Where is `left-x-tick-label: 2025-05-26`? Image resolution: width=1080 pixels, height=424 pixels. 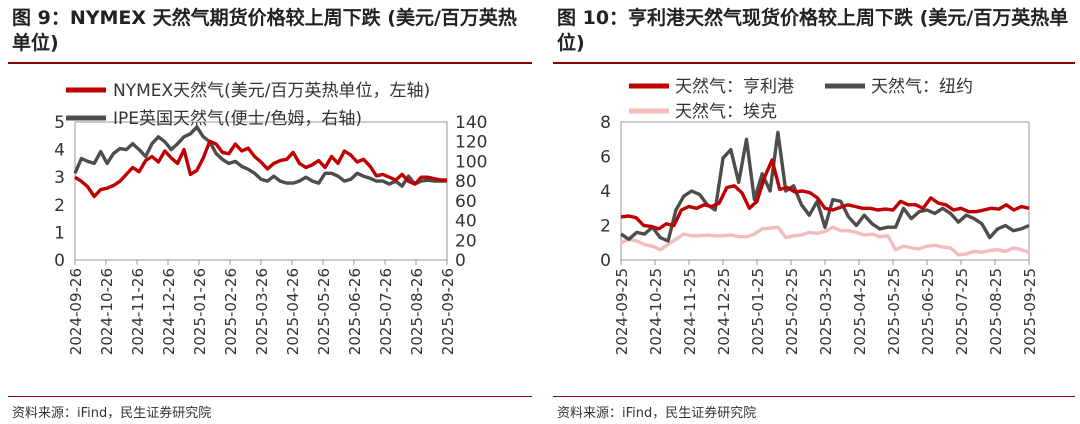
left-x-tick-label: 2025-05-26 is located at coordinates (324, 311).